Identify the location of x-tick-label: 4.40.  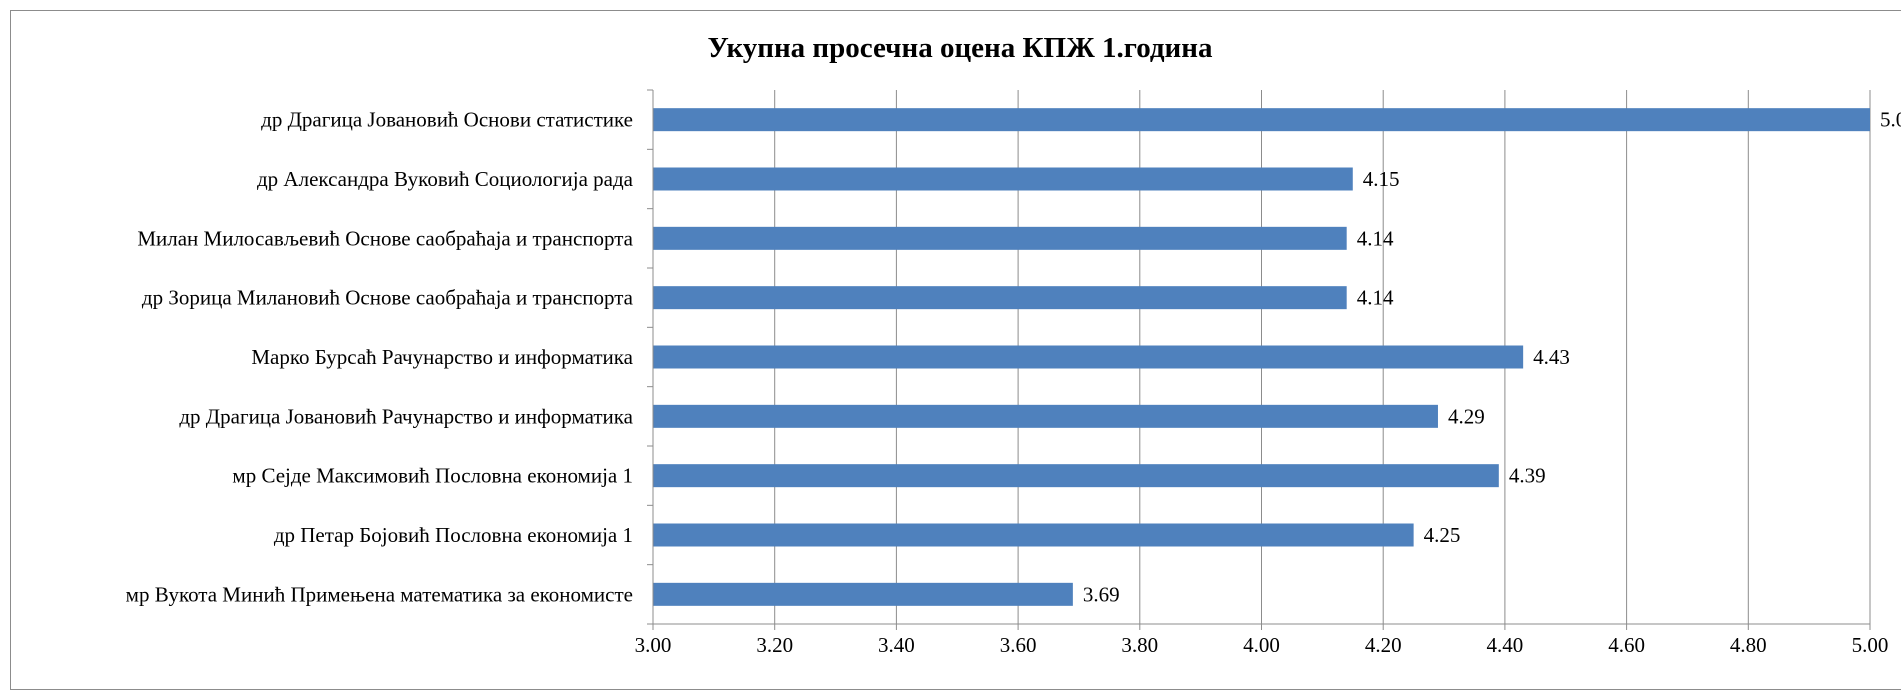
(1505, 645).